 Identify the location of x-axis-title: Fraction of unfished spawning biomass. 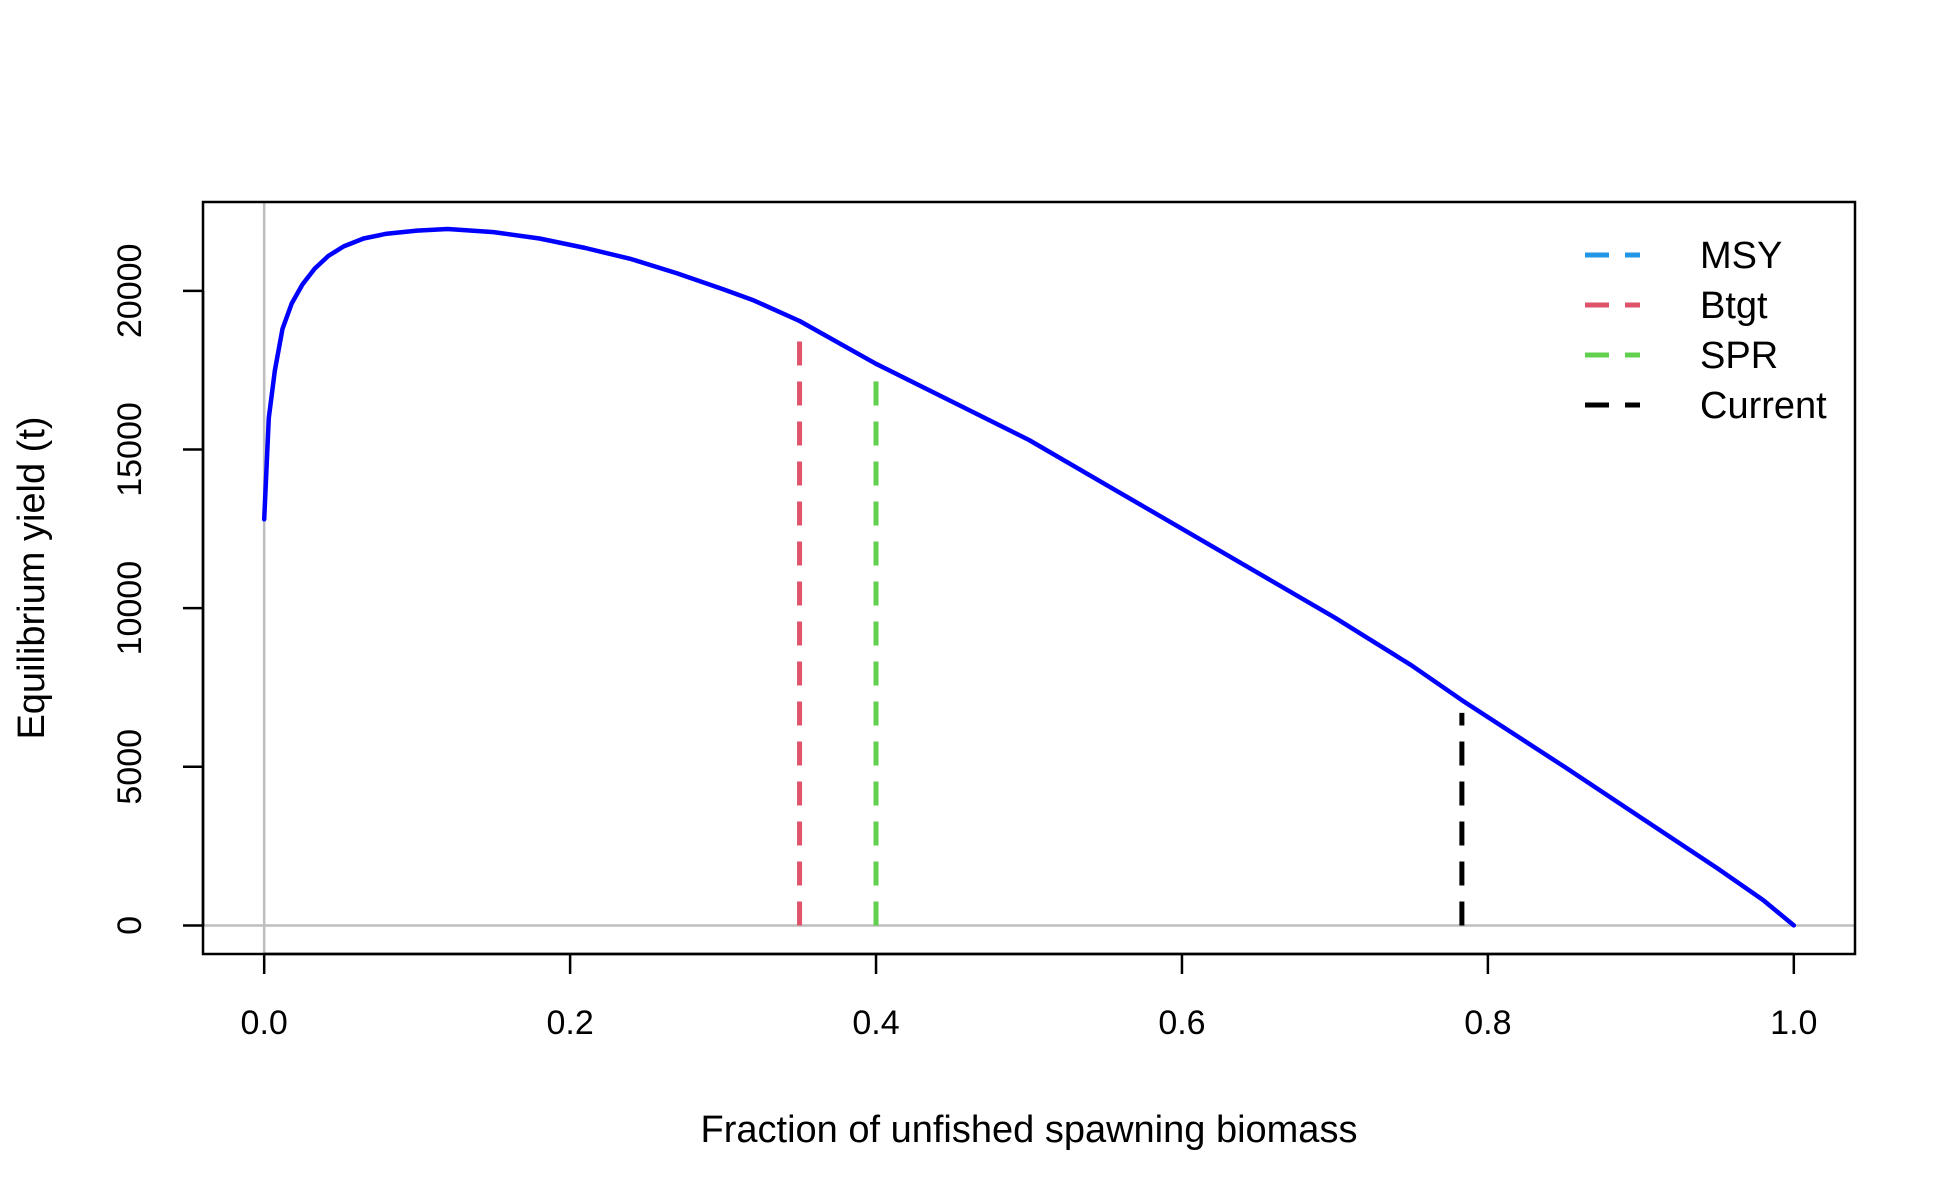
(1029, 1130).